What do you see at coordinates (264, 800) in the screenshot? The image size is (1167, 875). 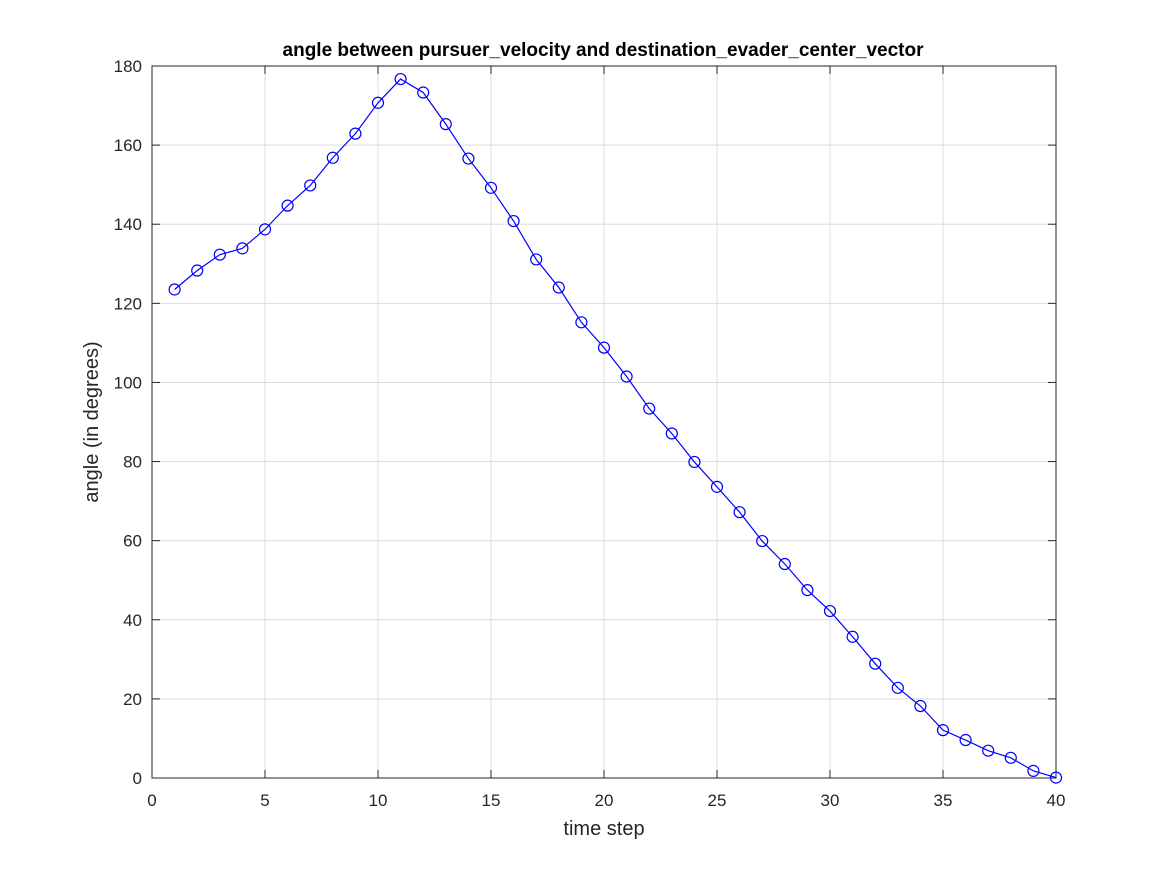 I see `x-tick-label: 5` at bounding box center [264, 800].